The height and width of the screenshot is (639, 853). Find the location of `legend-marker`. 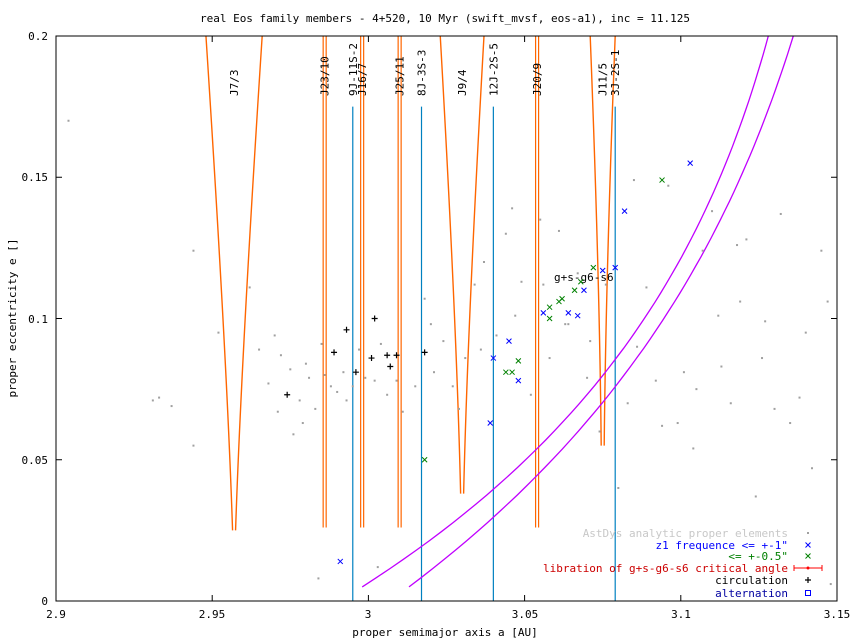

legend-marker is located at coordinates (808, 580).